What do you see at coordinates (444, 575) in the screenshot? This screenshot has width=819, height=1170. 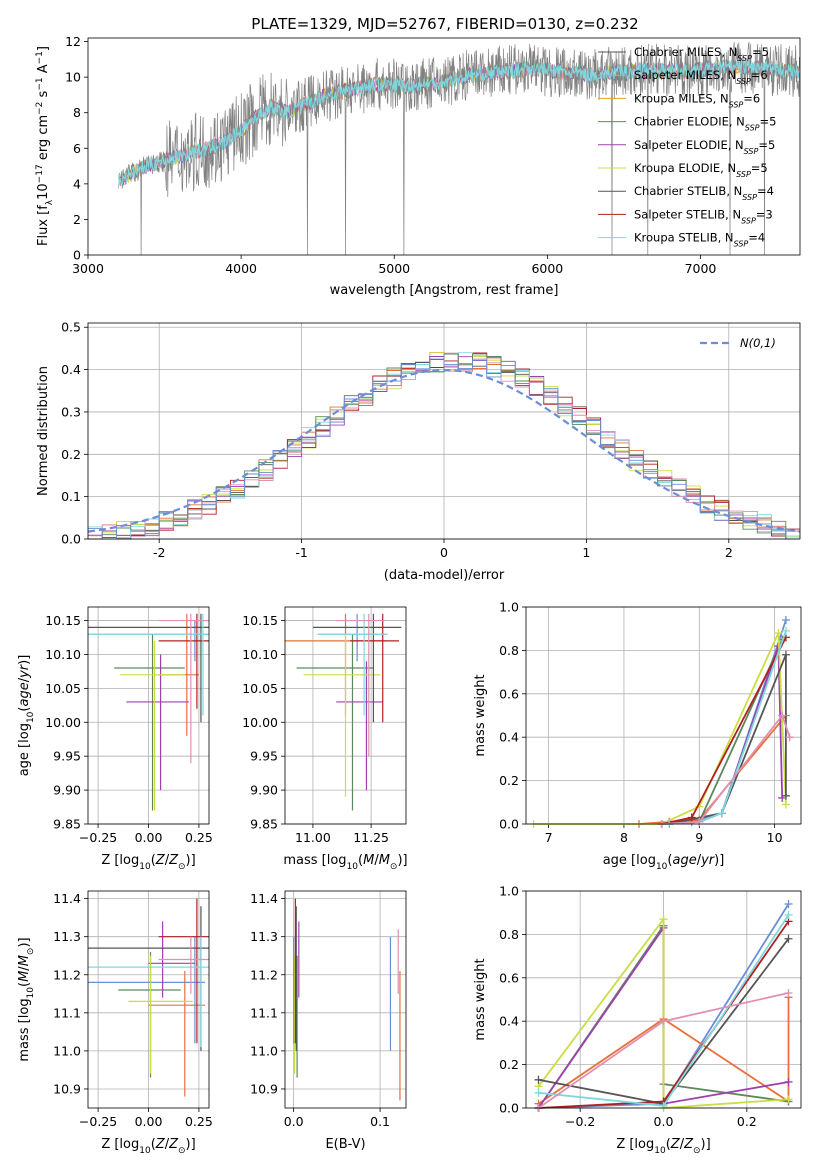 I see `x-axis-label: (data-model)/error` at bounding box center [444, 575].